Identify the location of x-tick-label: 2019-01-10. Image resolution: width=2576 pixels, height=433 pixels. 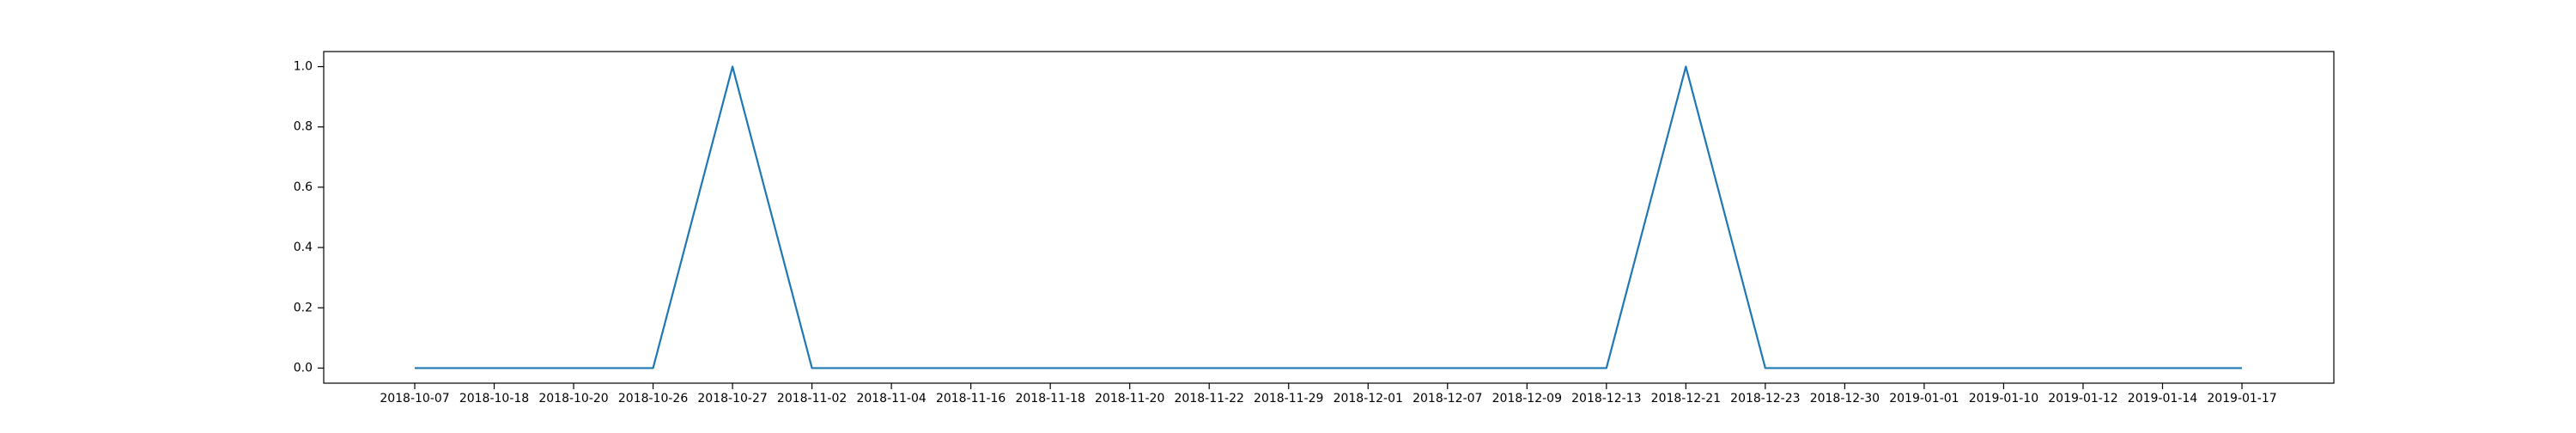
(2004, 399).